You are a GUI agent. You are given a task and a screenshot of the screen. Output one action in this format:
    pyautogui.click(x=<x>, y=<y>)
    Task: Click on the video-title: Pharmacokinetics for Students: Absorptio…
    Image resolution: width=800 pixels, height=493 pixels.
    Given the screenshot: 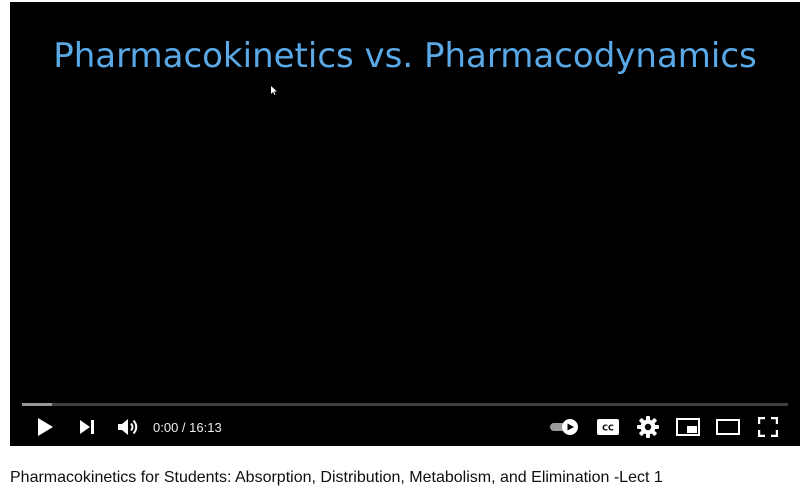 What is the action you would take?
    pyautogui.click(x=336, y=477)
    